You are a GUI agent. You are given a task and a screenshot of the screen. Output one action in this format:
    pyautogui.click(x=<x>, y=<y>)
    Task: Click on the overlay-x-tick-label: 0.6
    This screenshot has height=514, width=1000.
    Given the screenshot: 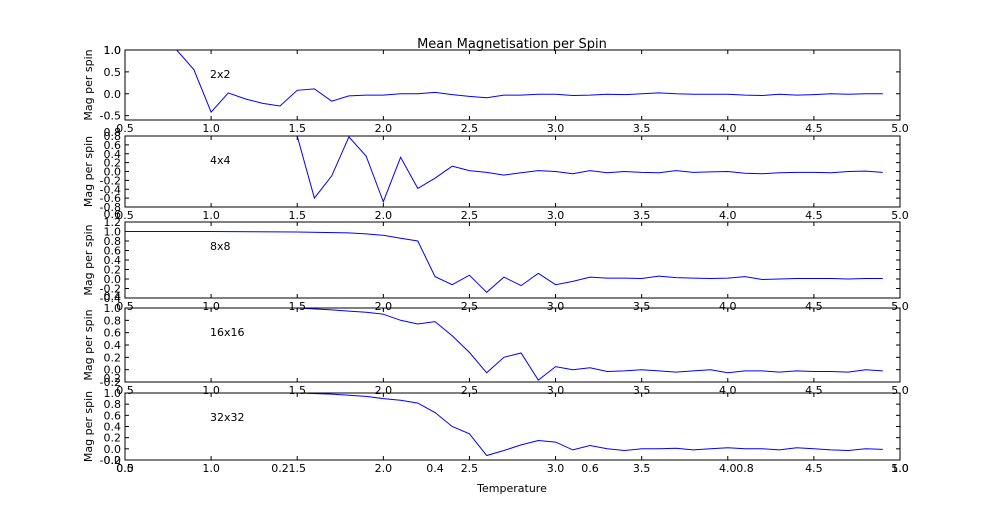 What is the action you would take?
    pyautogui.click(x=590, y=468)
    